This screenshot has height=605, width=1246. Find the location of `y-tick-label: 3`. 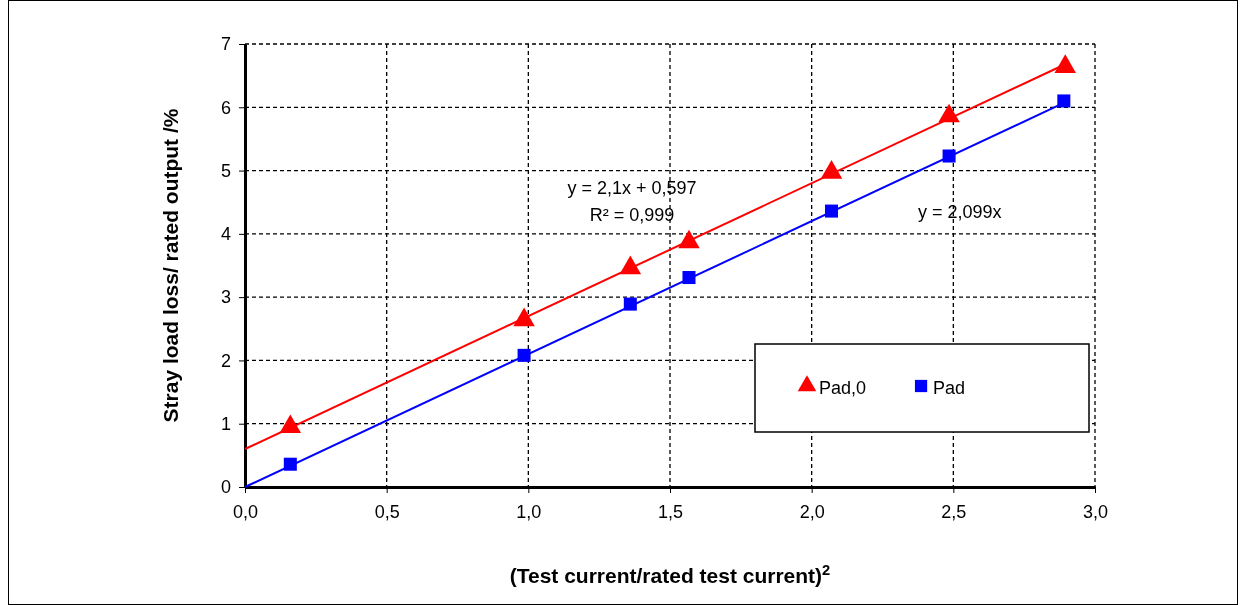

y-tick-label: 3 is located at coordinates (225, 297).